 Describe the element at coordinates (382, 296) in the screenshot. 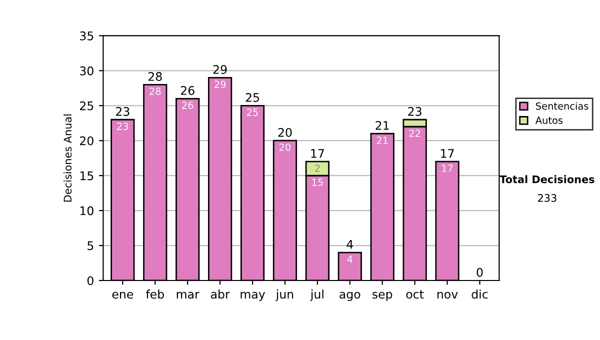

I see `x-tick-label: sep` at that location.